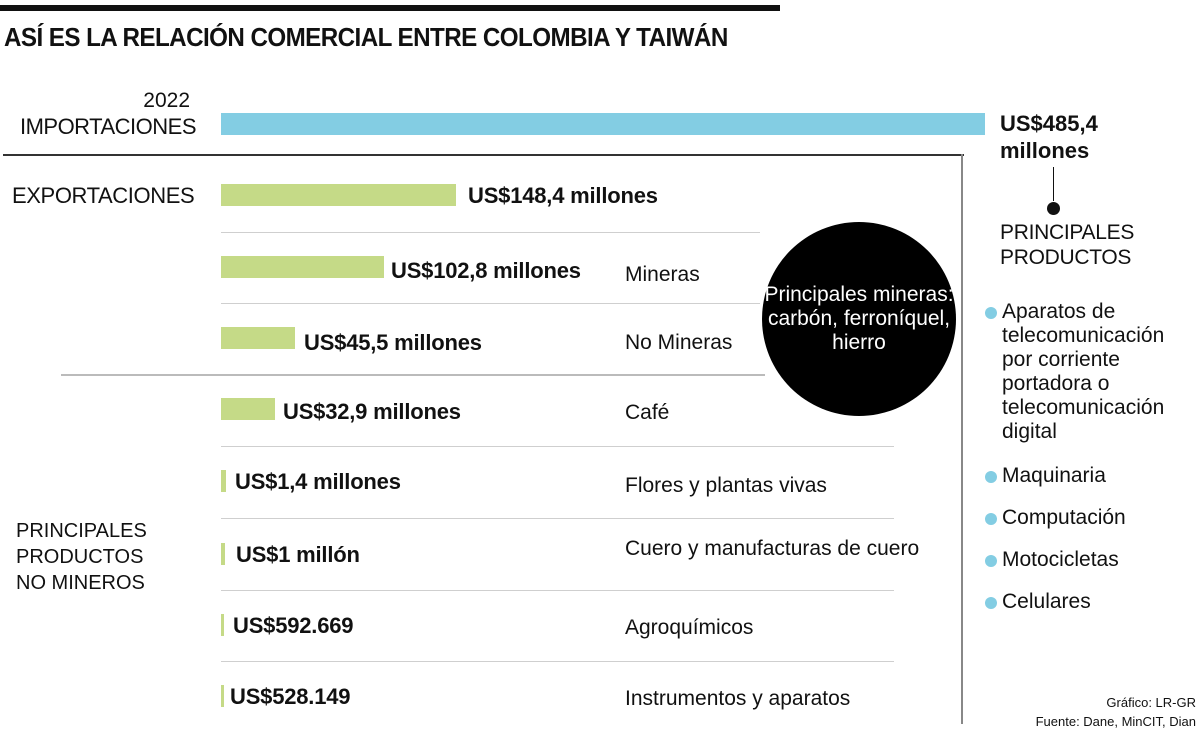 The height and width of the screenshot is (736, 1200). What do you see at coordinates (1067, 245) in the screenshot?
I see `import-products-title: PRINCIPALES PRODUCTOS` at bounding box center [1067, 245].